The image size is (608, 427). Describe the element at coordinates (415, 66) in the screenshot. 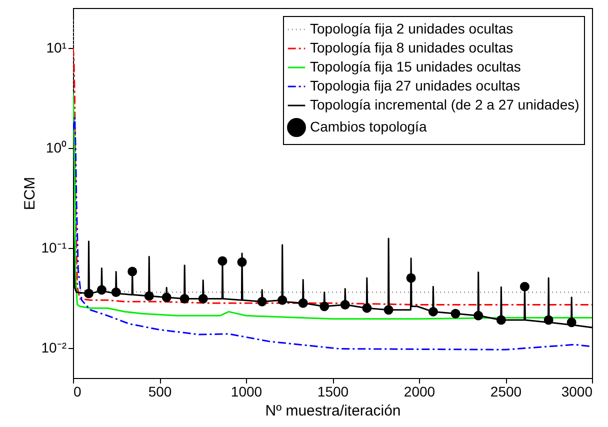

I see `legend-label: Topología fija 15 unidades ocultas` at that location.